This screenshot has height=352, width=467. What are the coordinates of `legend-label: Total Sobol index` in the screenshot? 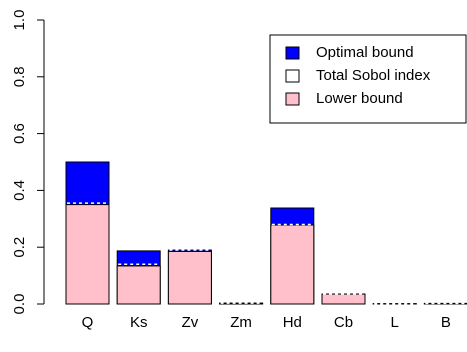 It's located at (373, 75).